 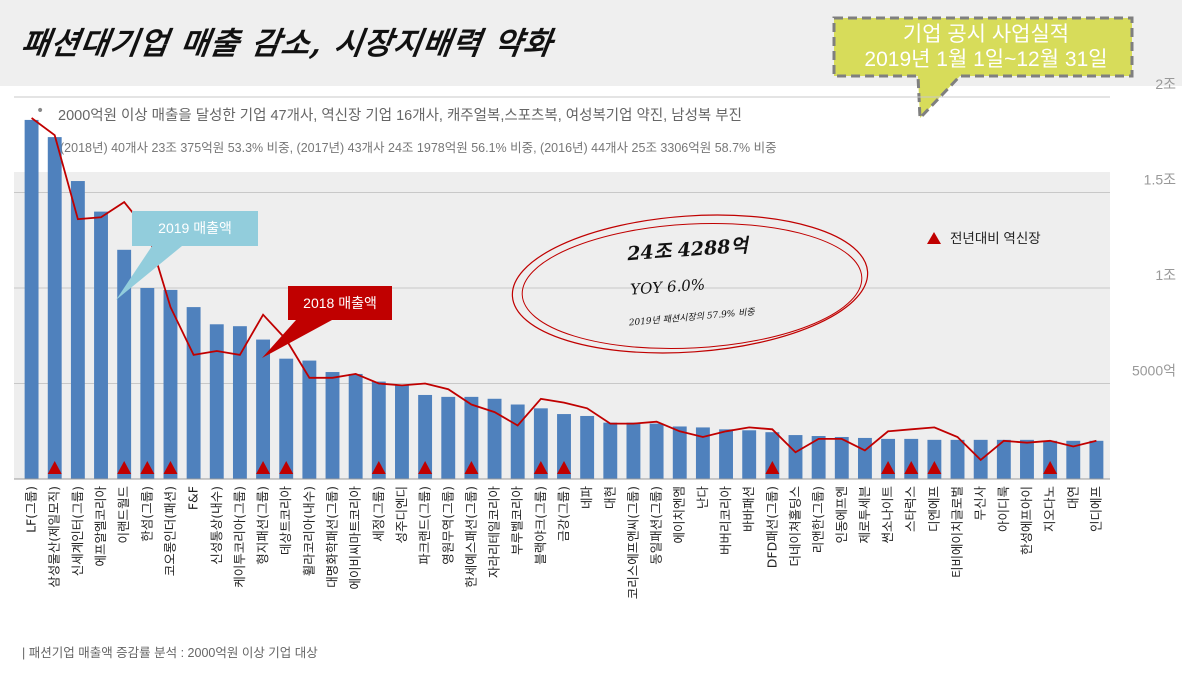 What do you see at coordinates (297, 339) in the screenshot?
I see `label-2018-pointer` at bounding box center [297, 339].